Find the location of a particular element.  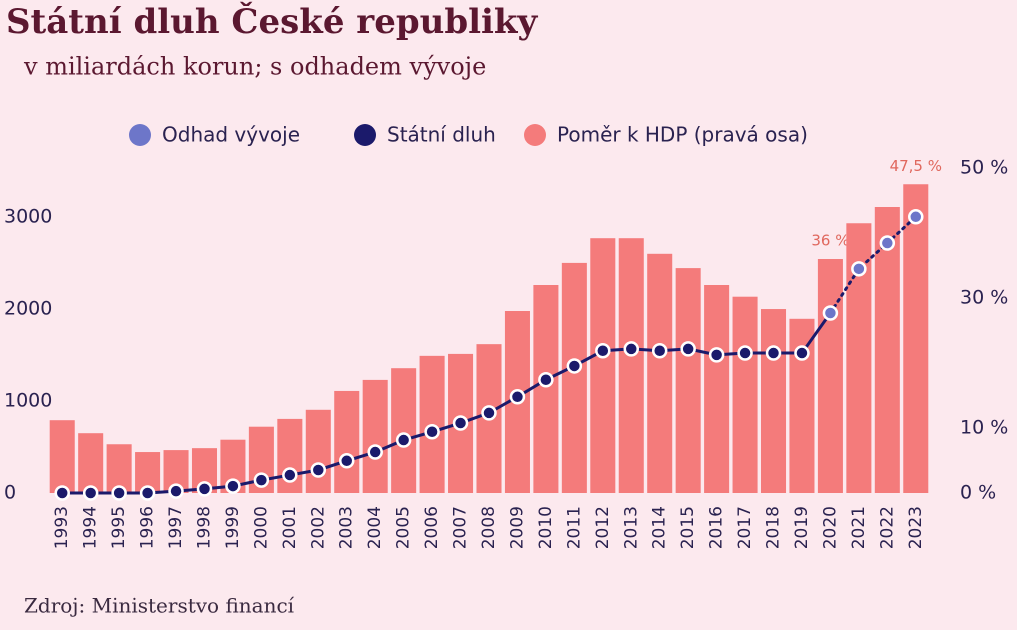

x-tick-label: 2014 is located at coordinates (660, 527).